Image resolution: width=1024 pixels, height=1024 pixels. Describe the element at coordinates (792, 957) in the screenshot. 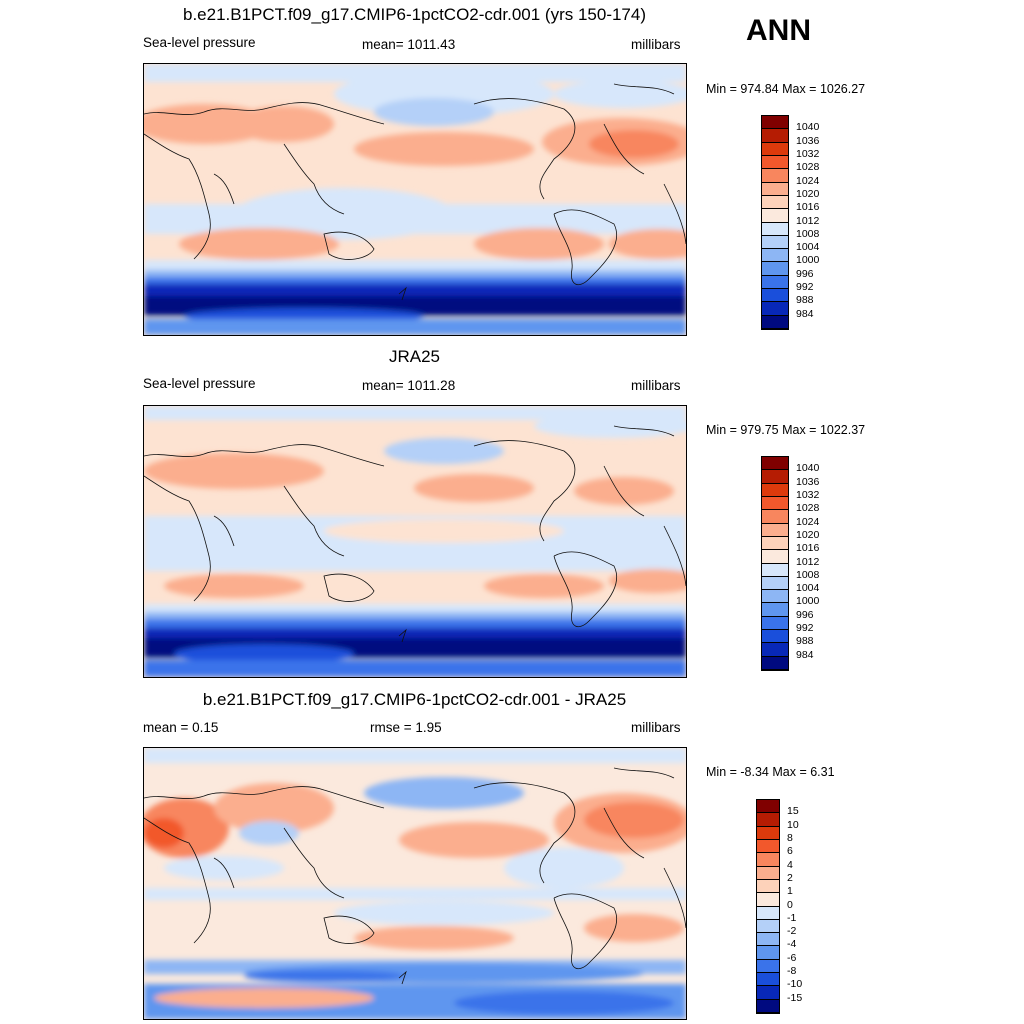

I see `colorbar-tick-label: -6` at that location.